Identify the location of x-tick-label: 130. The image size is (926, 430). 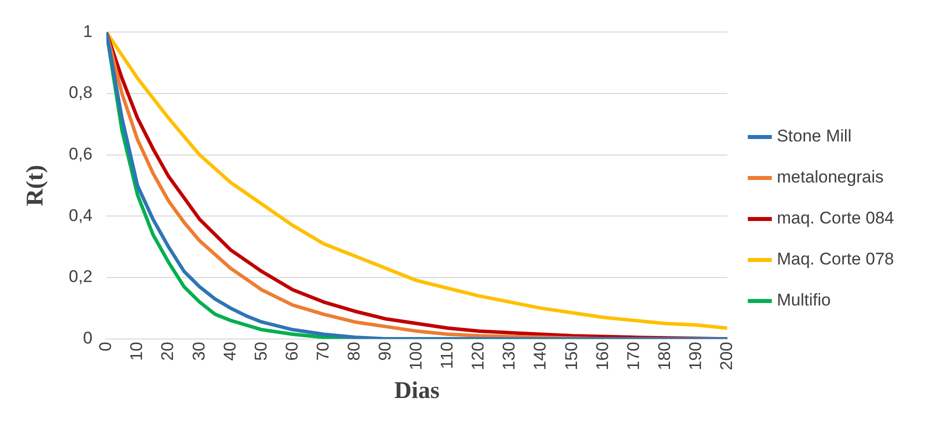
(509, 356).